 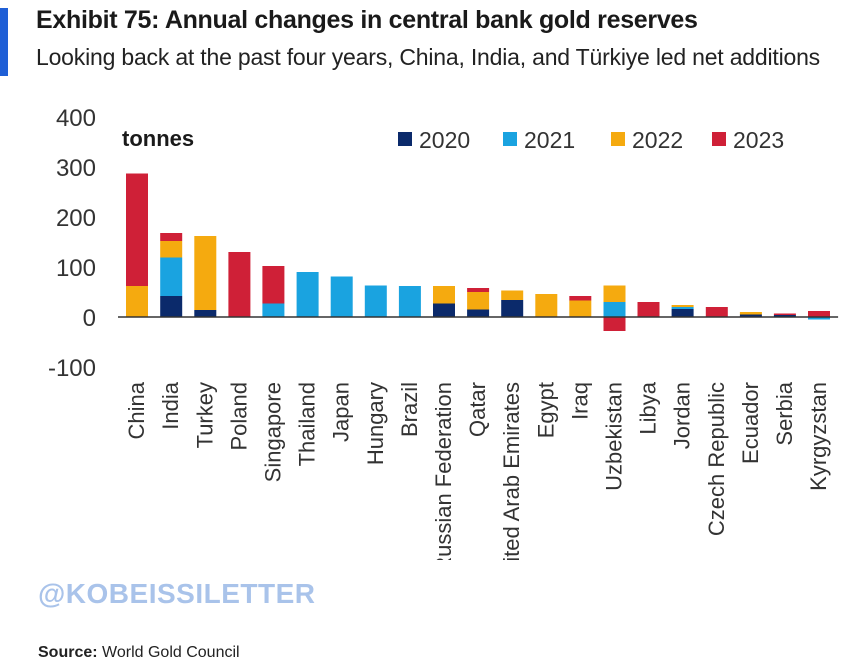 What do you see at coordinates (579, 401) in the screenshot?
I see `x-tick-label: Iraq` at bounding box center [579, 401].